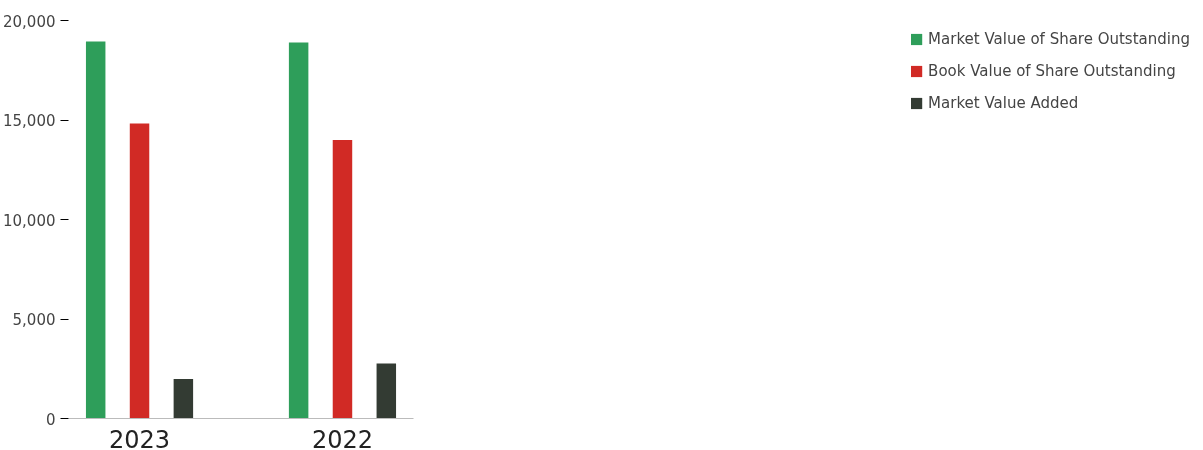 The height and width of the screenshot is (450, 1203). I want to click on x-tick-label: 2023, so click(139, 437).